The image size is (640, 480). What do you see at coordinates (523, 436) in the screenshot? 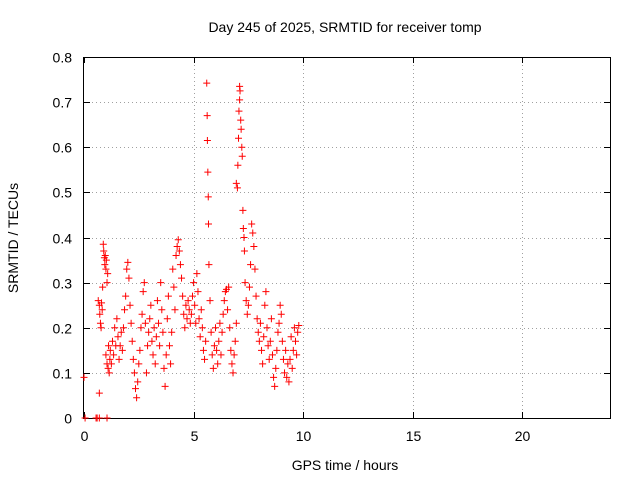
I see `x-tick-label: 20` at bounding box center [523, 436].